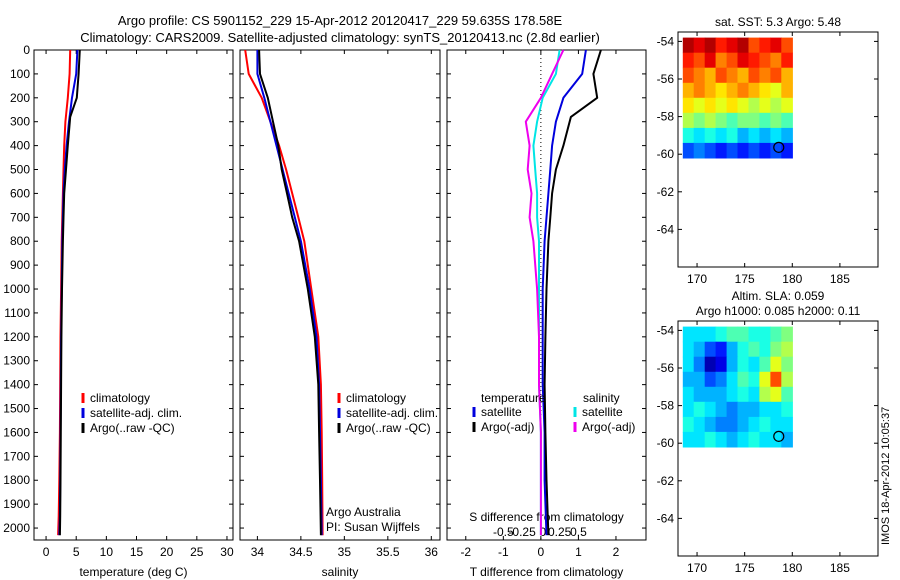 This screenshot has height=580, width=900. I want to click on y-tick-label: 1200, so click(16, 337).